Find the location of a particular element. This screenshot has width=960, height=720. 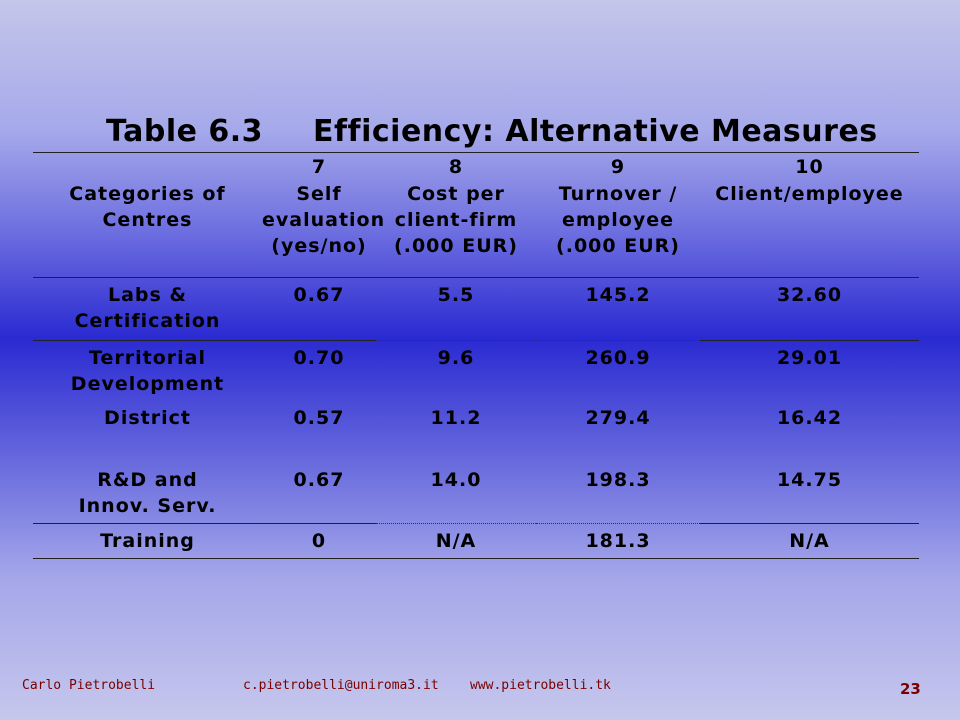

row-category: District is located at coordinates (147, 432).